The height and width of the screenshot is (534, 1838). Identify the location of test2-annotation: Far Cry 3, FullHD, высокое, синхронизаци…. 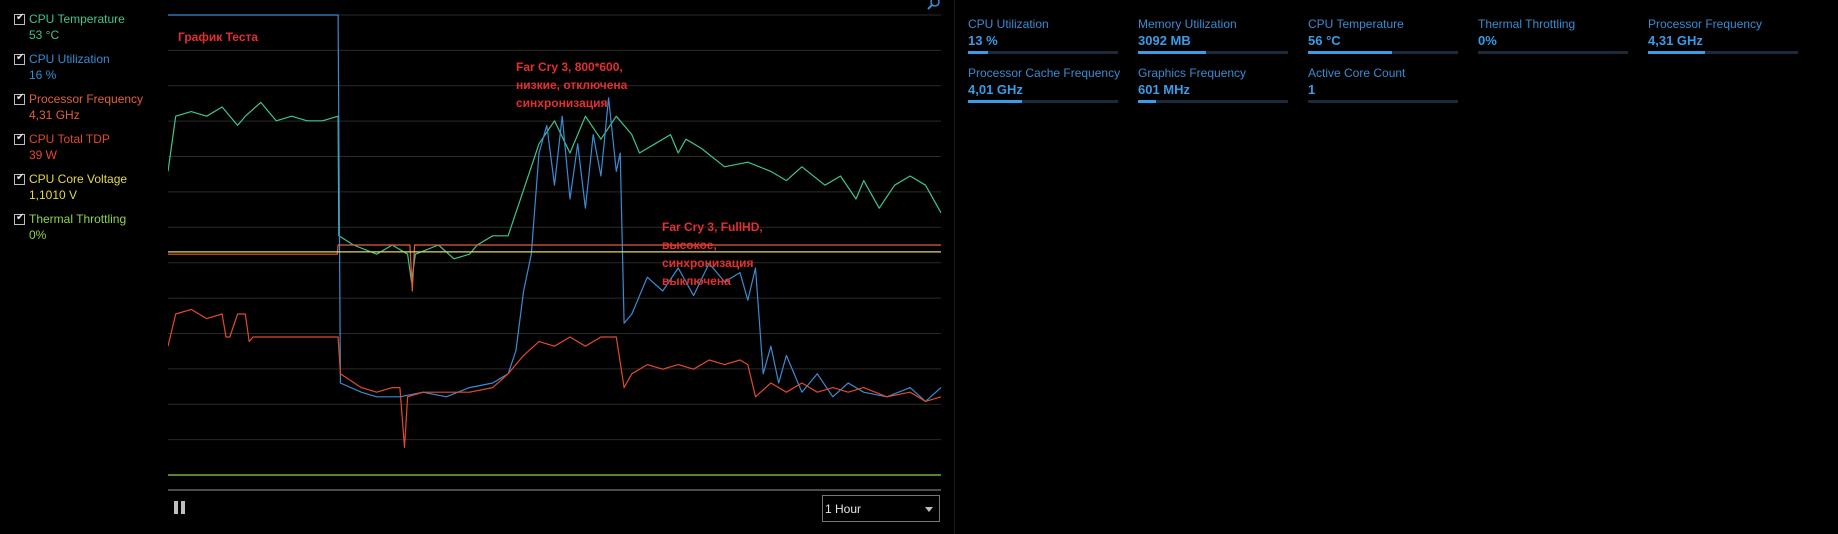
(712, 254).